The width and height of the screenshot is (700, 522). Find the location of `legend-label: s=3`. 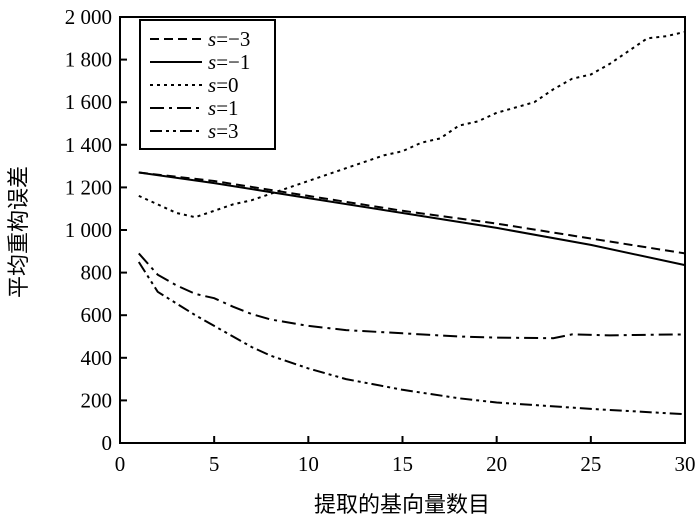

legend-label: s=3 is located at coordinates (223, 131).